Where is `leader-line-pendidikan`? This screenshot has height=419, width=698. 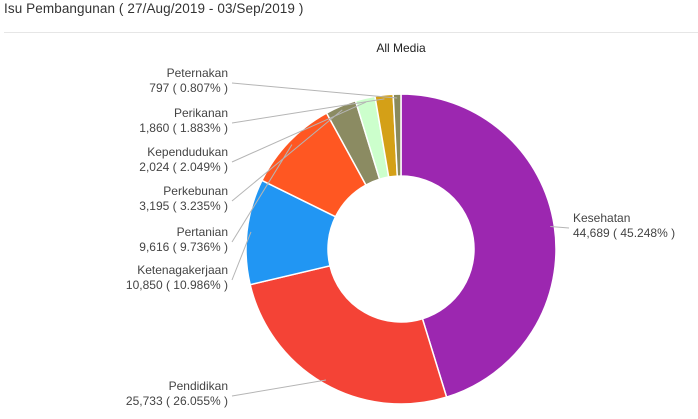
leader-line-pendidikan is located at coordinates (279, 388).